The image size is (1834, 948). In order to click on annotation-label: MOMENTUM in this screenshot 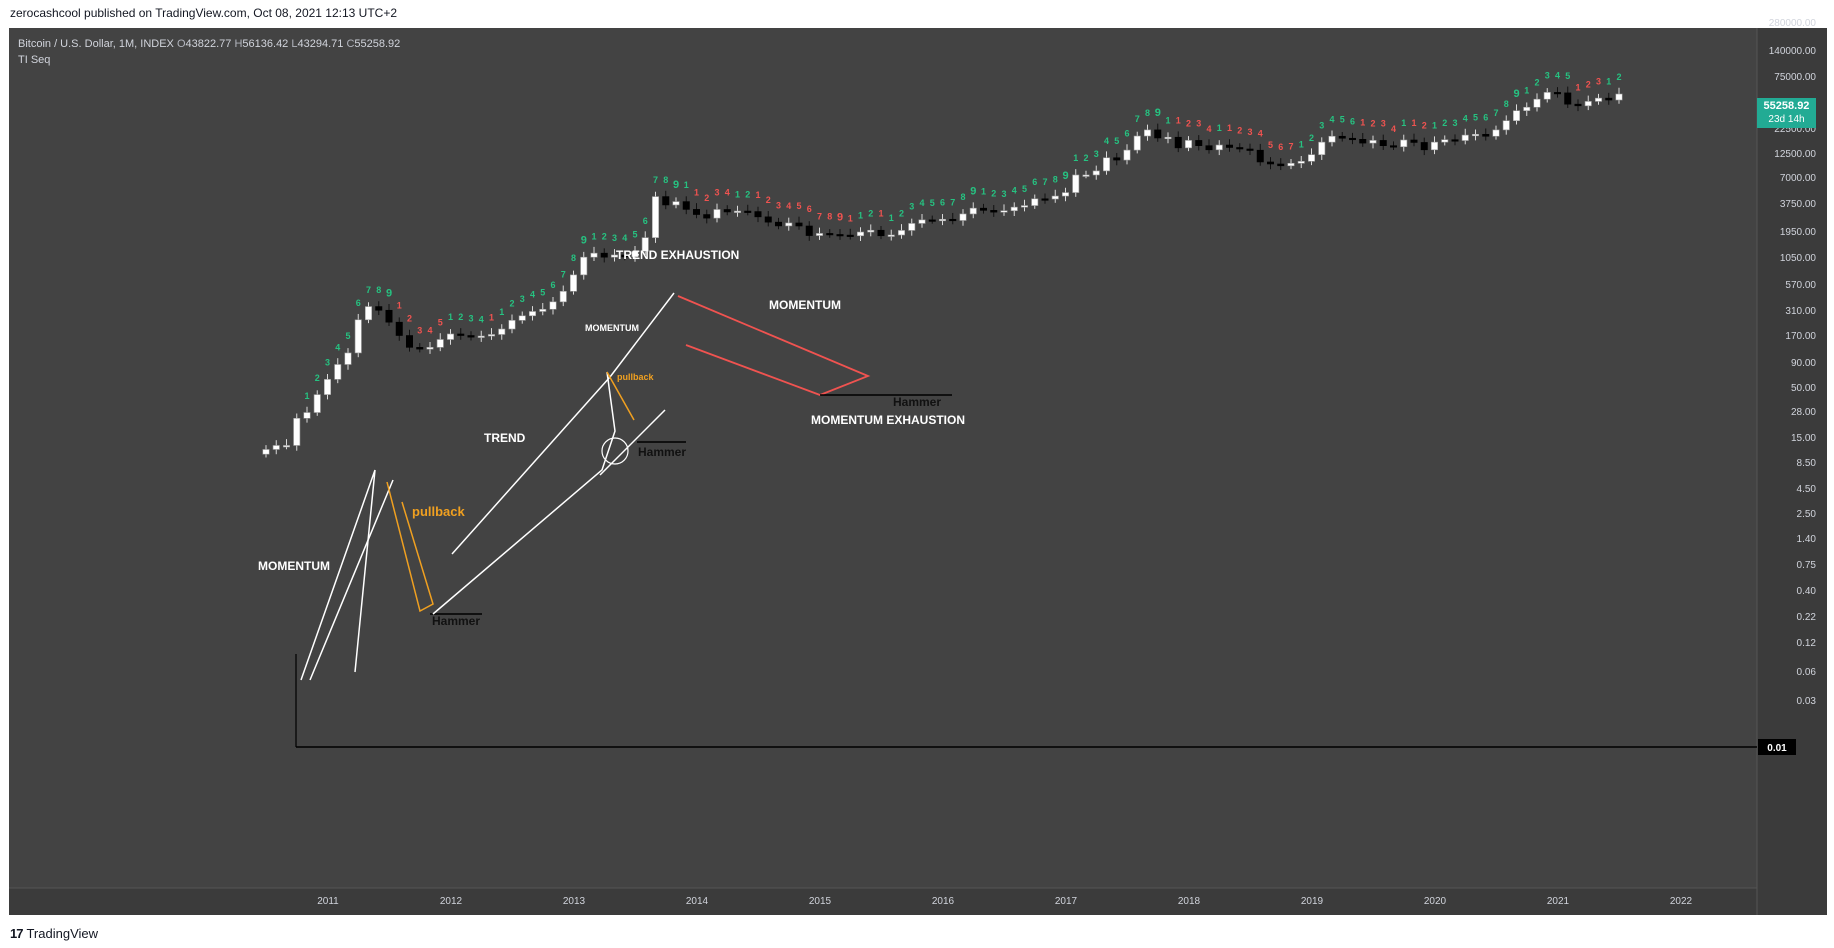, I will do `click(805, 305)`.